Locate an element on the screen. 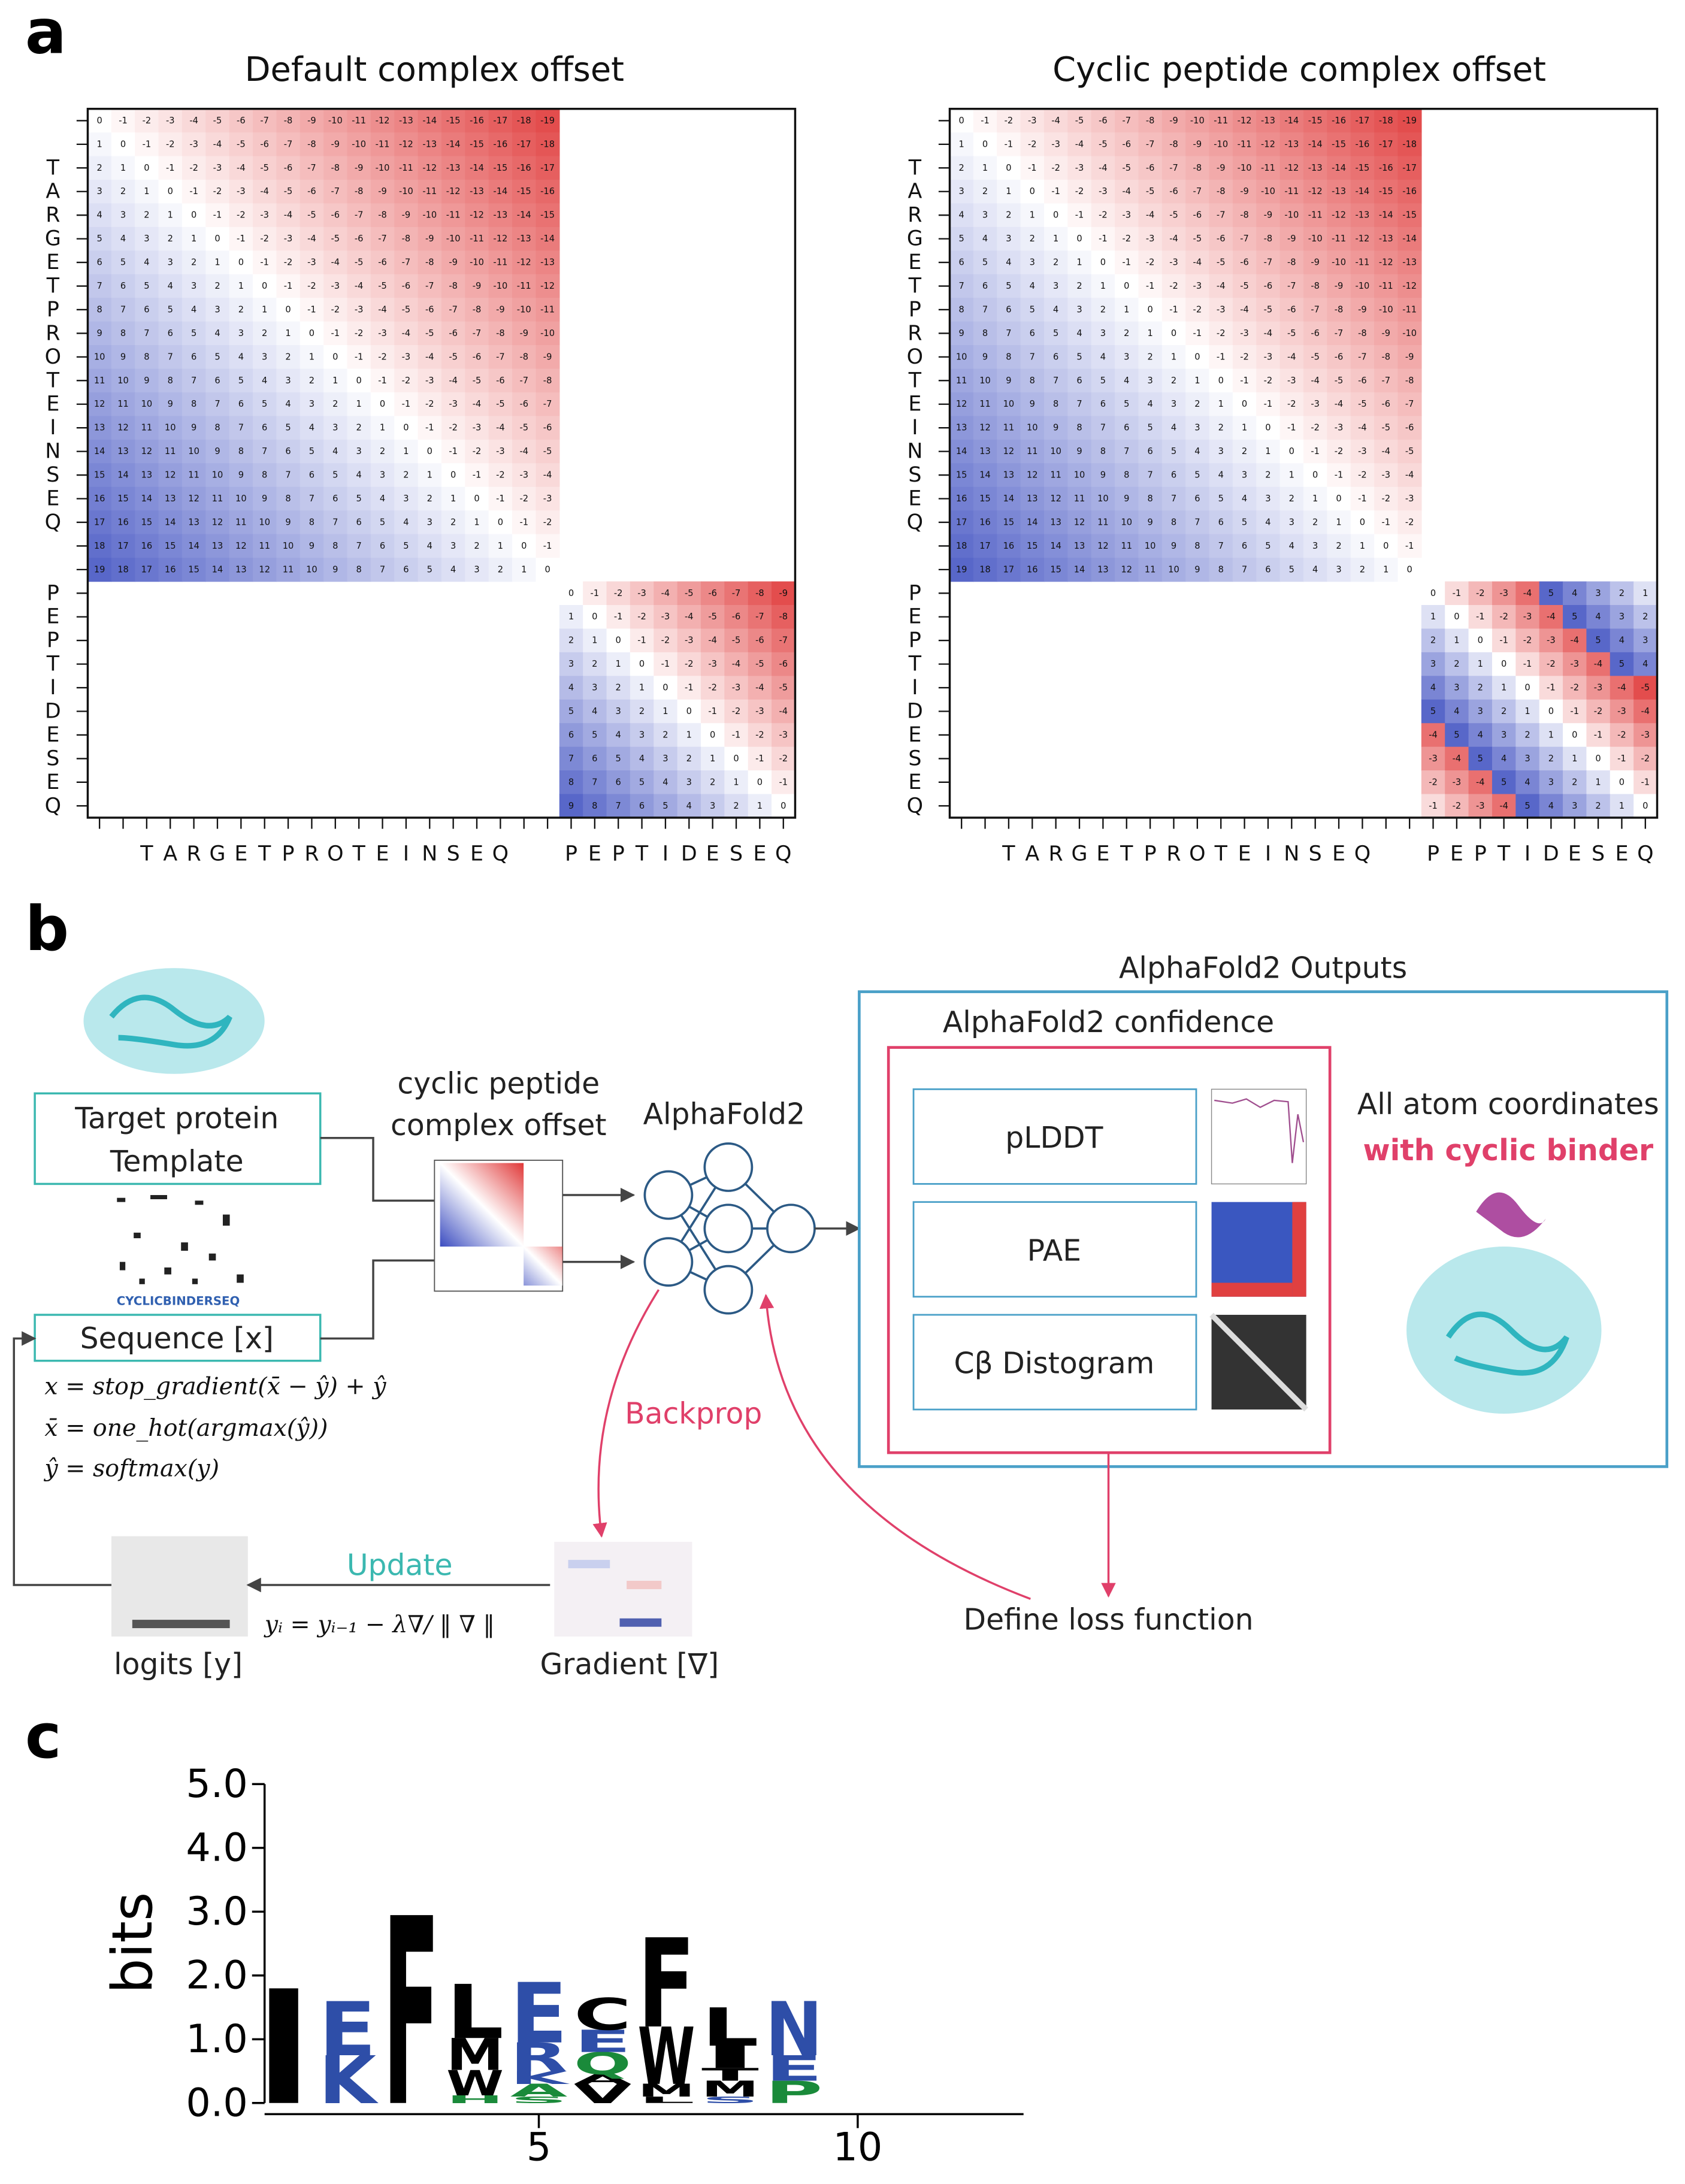 This screenshot has height=2184, width=1685. col-label: E is located at coordinates (1244, 854).